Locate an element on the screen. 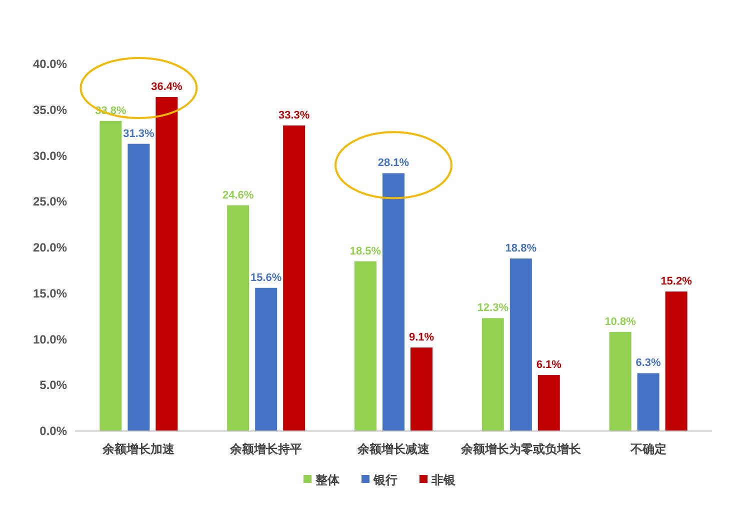 The width and height of the screenshot is (738, 516). data-label: 15.2% is located at coordinates (676, 282).